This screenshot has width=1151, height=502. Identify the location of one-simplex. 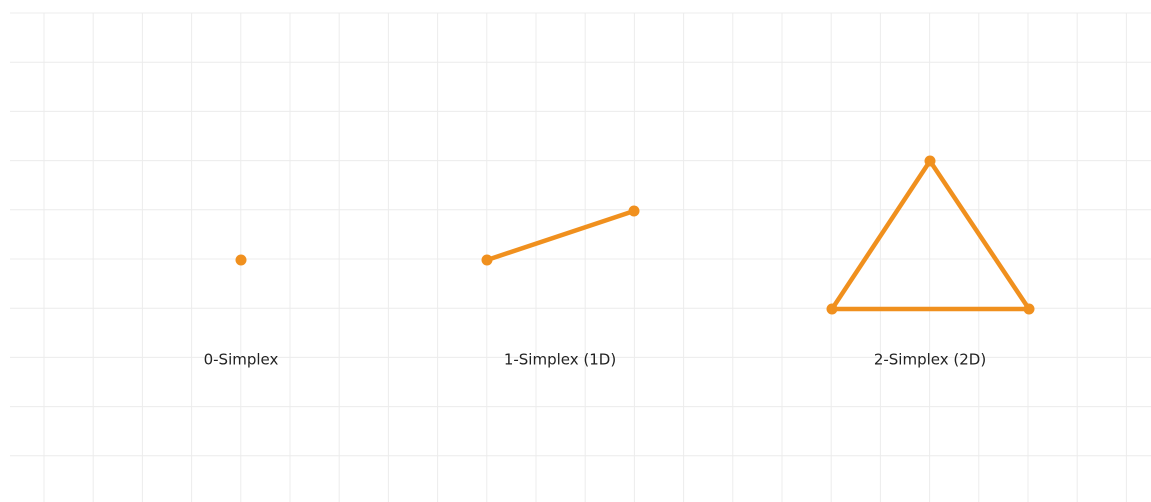
(560, 235).